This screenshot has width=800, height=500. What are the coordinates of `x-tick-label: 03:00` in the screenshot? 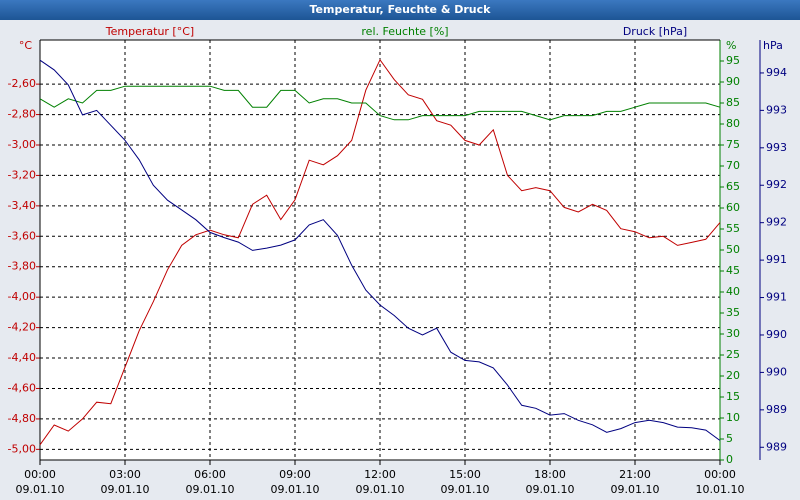 It's located at (125, 474).